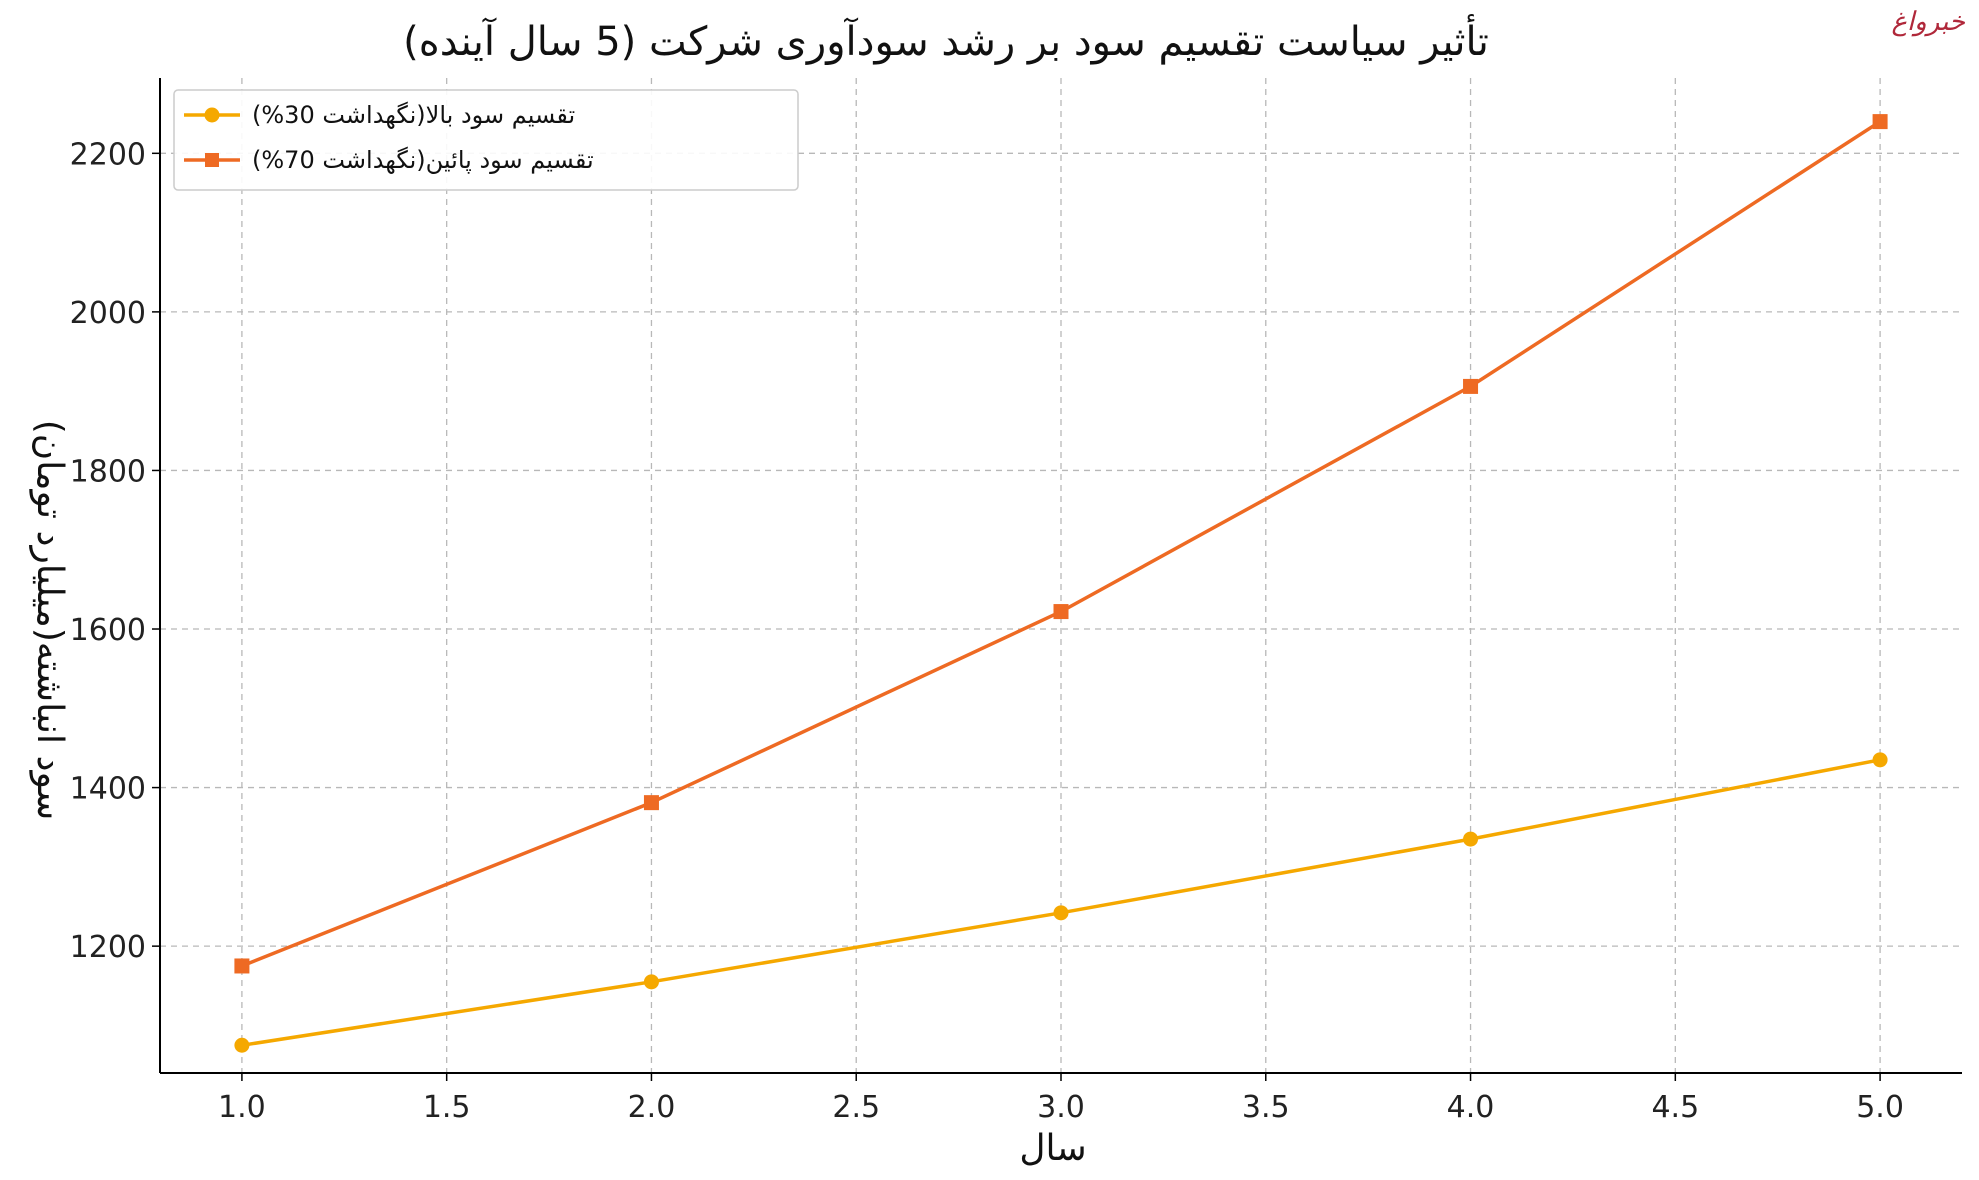 The image size is (1979, 1180). I want to click on x-axis-title: سال, so click(1052, 1148).